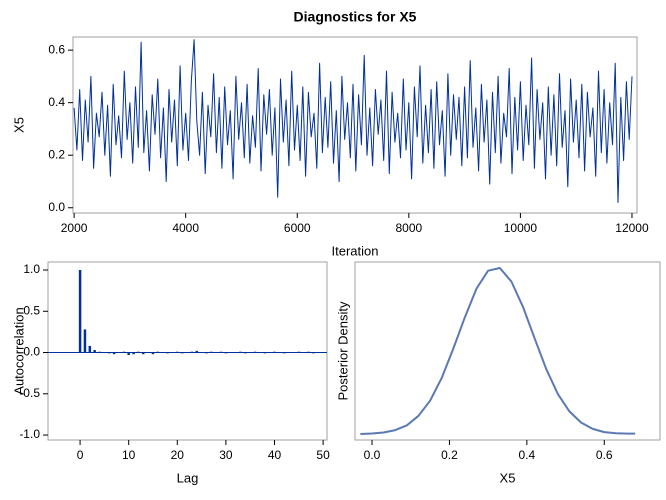  I want to click on x-tick-label: 0, so click(80, 455).